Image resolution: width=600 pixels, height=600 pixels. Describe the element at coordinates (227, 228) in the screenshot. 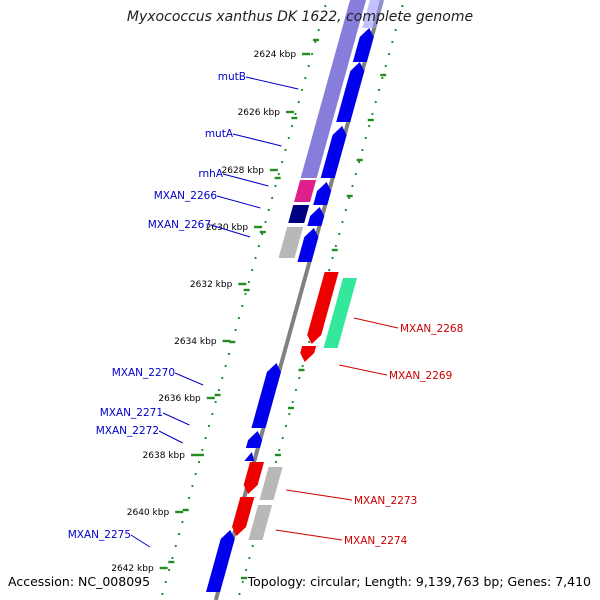

I see `scale-tick-label: 2630 kbp` at that location.